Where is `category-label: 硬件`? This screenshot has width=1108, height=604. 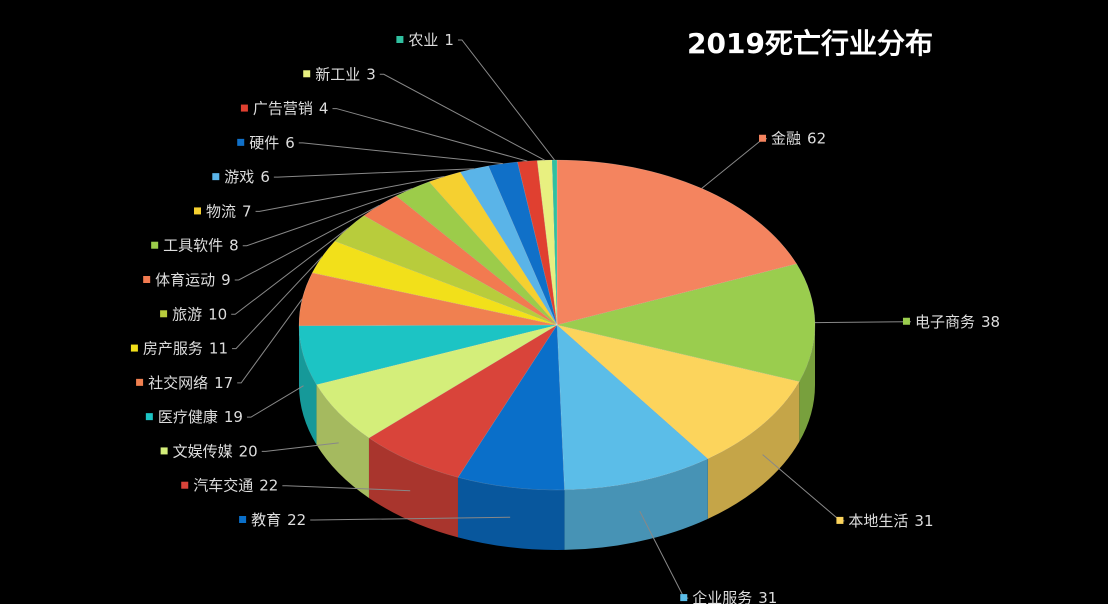
category-label: 硬件 is located at coordinates (264, 142).